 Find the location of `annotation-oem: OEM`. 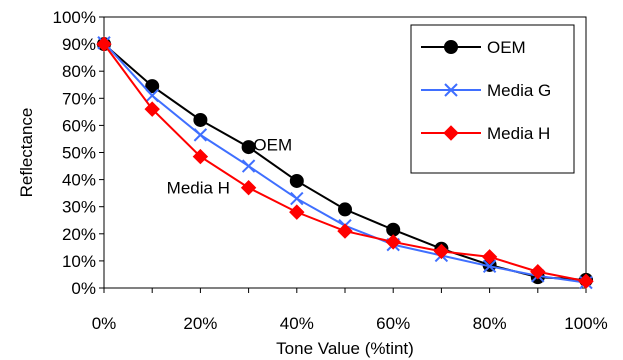

annotation-oem: OEM is located at coordinates (272, 144).